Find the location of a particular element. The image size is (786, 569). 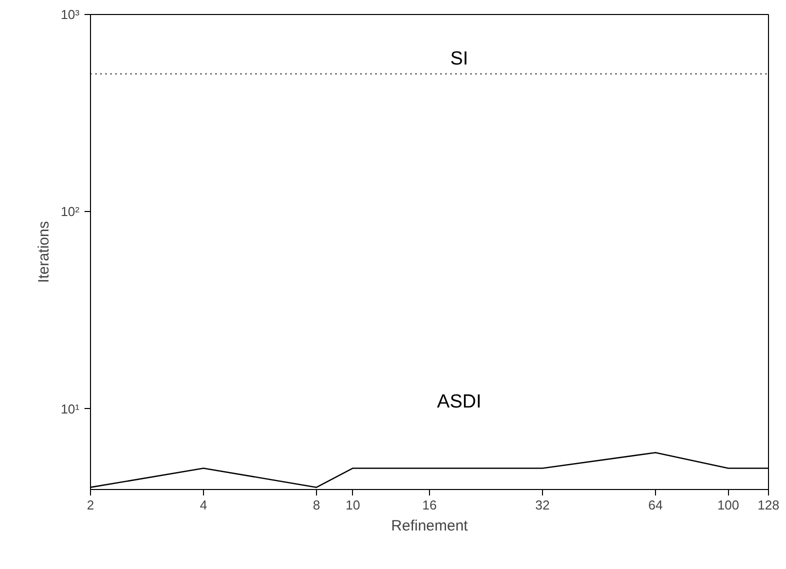

x-tick-label: 100 is located at coordinates (728, 505).